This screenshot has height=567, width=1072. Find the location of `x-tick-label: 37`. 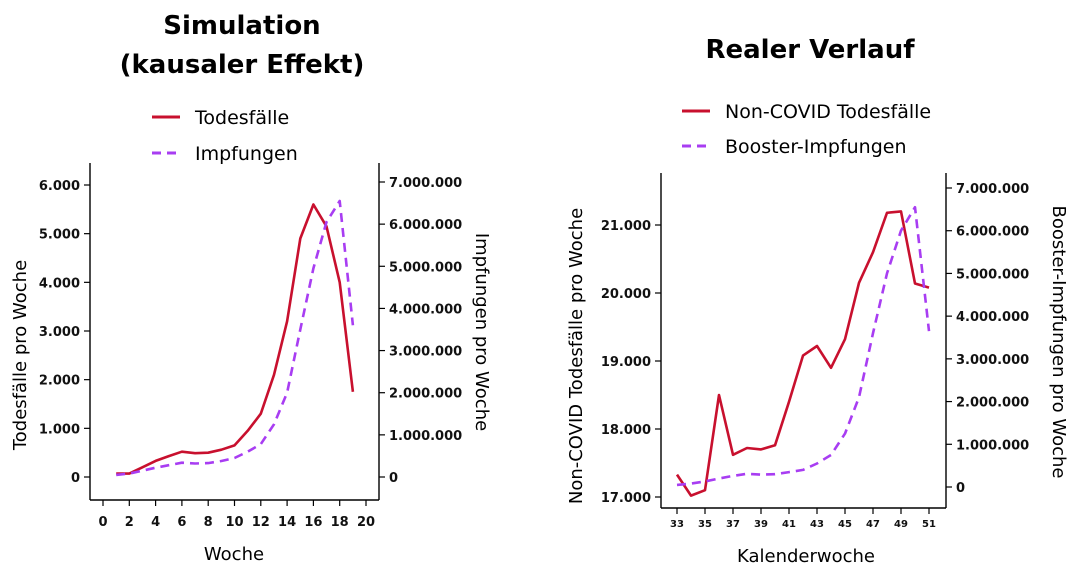

x-tick-label: 37 is located at coordinates (733, 524).